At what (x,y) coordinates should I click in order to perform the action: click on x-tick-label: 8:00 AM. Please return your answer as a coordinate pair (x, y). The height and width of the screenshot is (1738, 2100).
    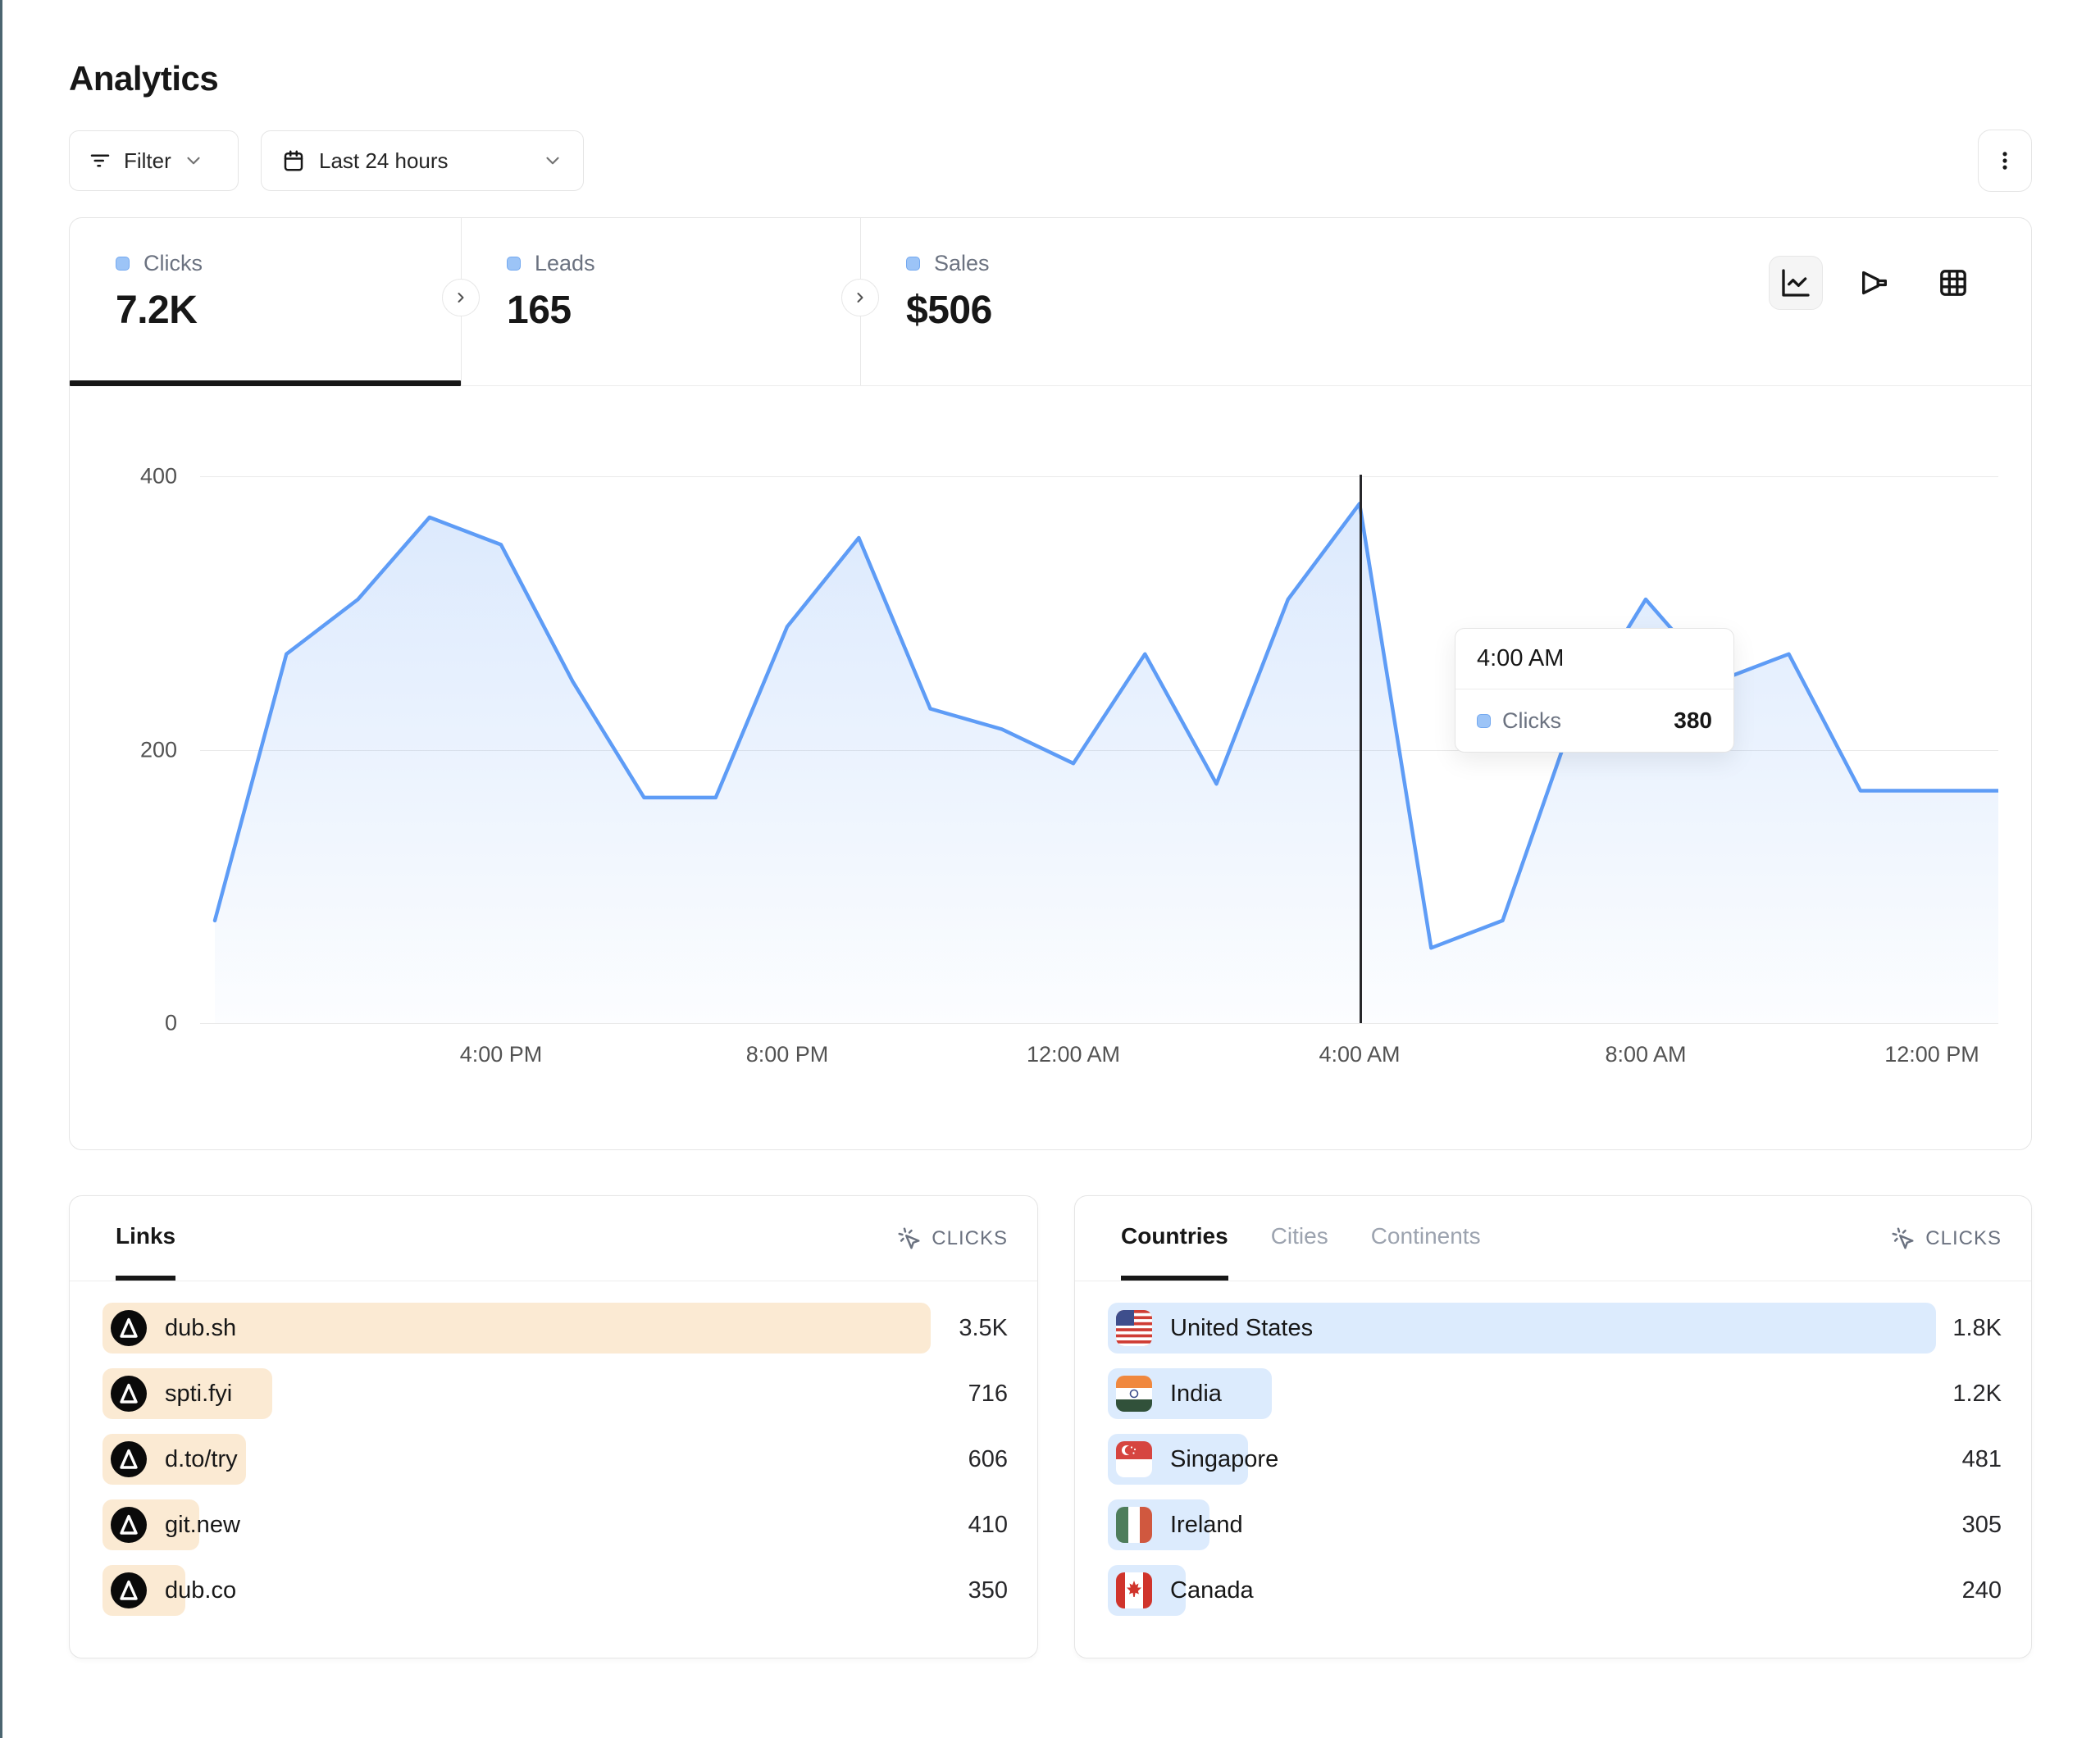
    Looking at the image, I should click on (1646, 1054).